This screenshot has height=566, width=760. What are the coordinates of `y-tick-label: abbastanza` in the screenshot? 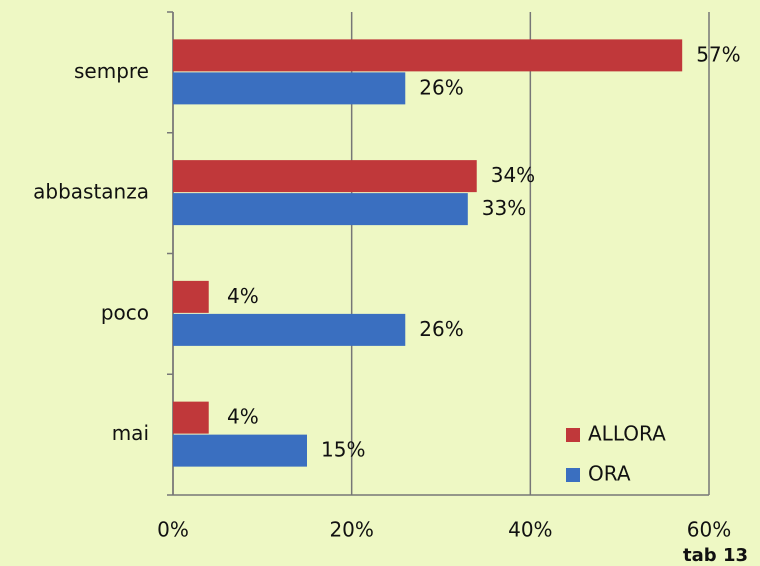 It's located at (91, 192).